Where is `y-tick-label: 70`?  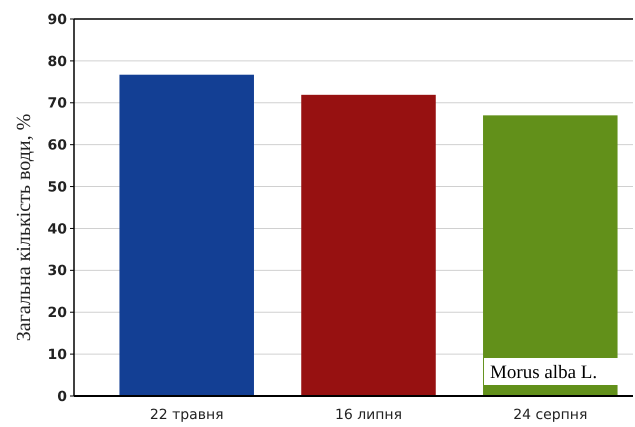 y-tick-label: 70 is located at coordinates (58, 104).